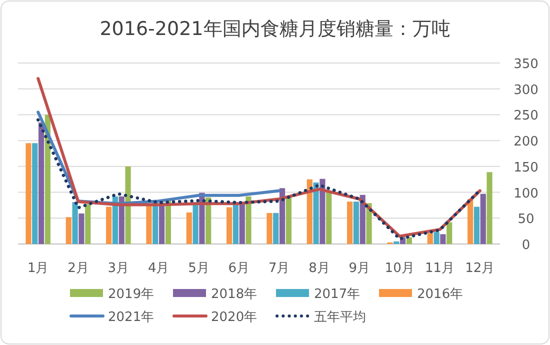  What do you see at coordinates (526, 220) in the screenshot?
I see `y-tick-label: 50` at bounding box center [526, 220].